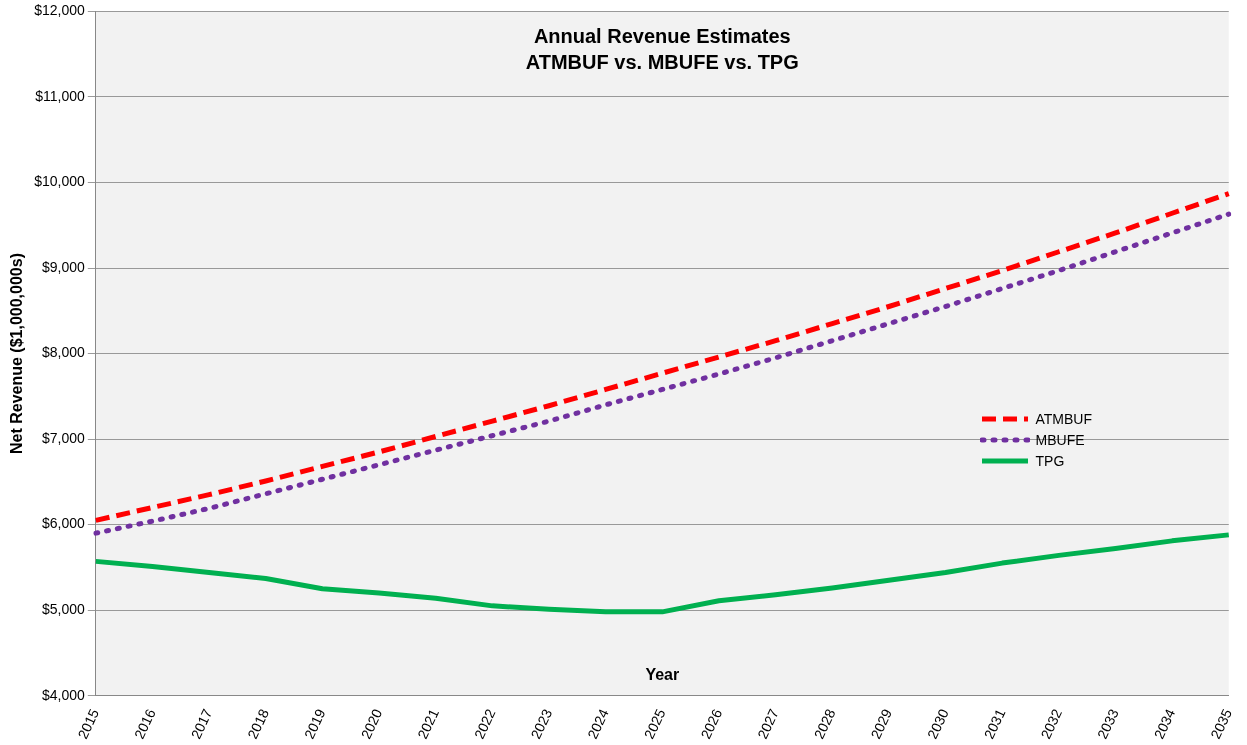 The image size is (1247, 745). Describe the element at coordinates (60, 10) in the screenshot. I see `y-tick-label: $12,000` at that location.